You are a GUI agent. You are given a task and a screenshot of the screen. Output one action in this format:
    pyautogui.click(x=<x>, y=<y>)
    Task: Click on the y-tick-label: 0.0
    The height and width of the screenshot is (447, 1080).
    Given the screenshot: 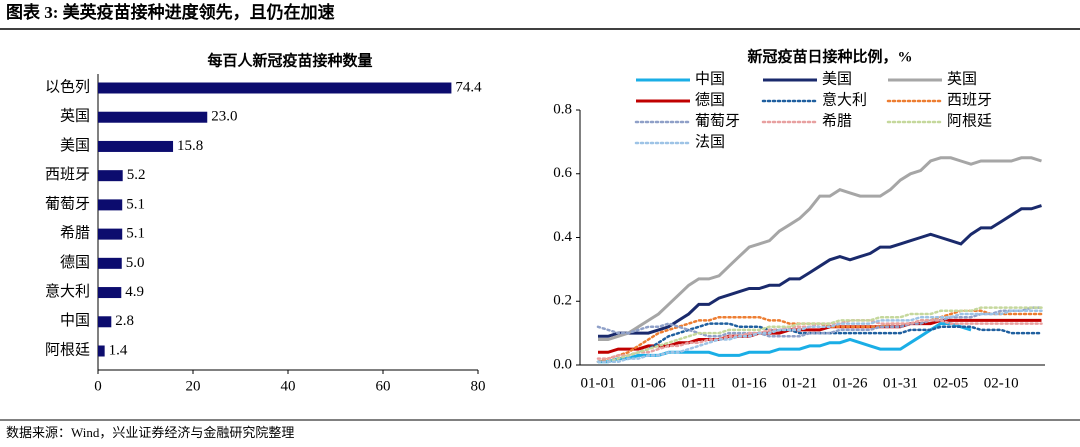 What is the action you would take?
    pyautogui.click(x=562, y=364)
    